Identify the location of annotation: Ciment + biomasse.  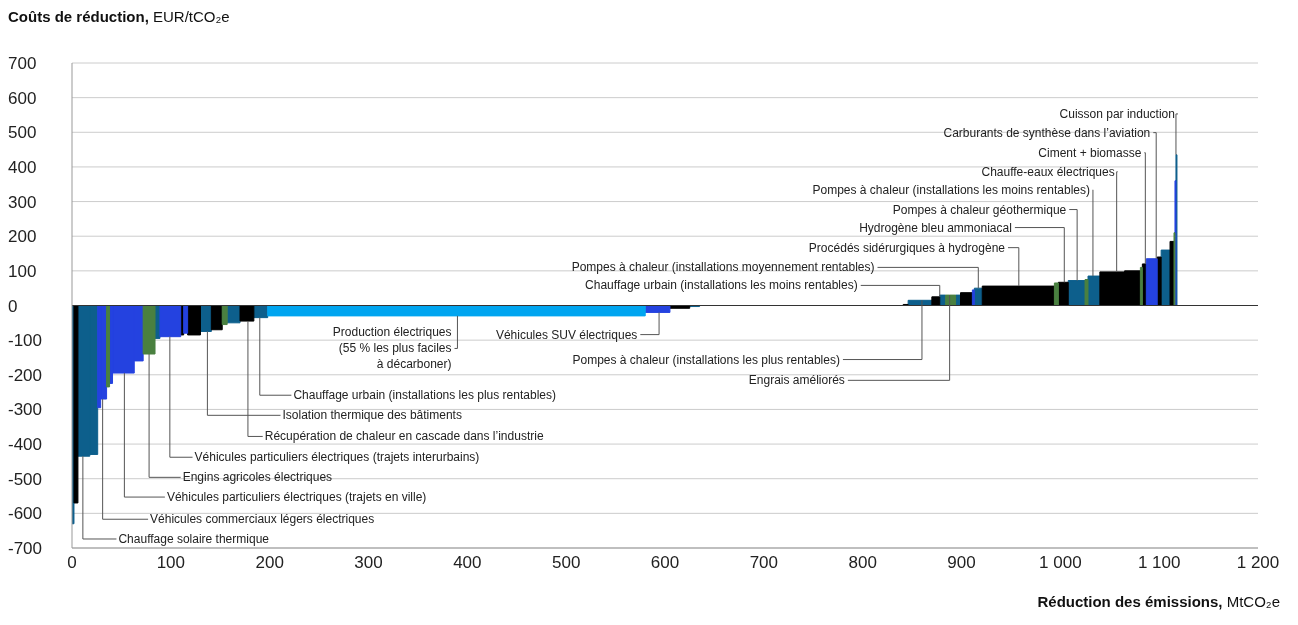
(1090, 152).